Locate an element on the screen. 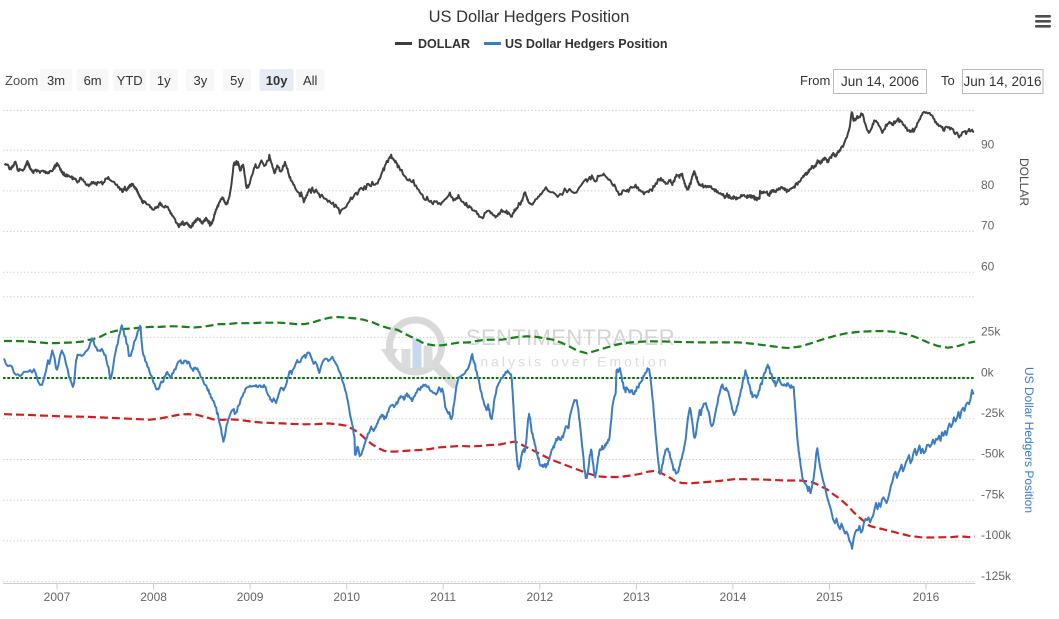 The height and width of the screenshot is (619, 1059). svg-text: 0k is located at coordinates (988, 372).